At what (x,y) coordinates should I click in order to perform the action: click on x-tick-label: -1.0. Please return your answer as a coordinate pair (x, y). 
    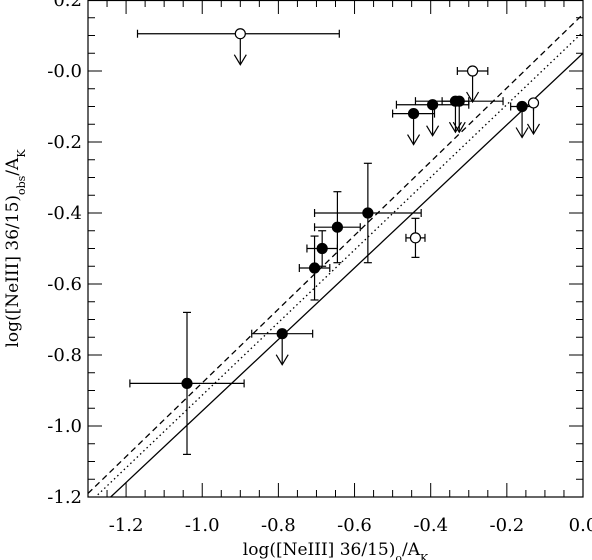
    Looking at the image, I should click on (202, 525).